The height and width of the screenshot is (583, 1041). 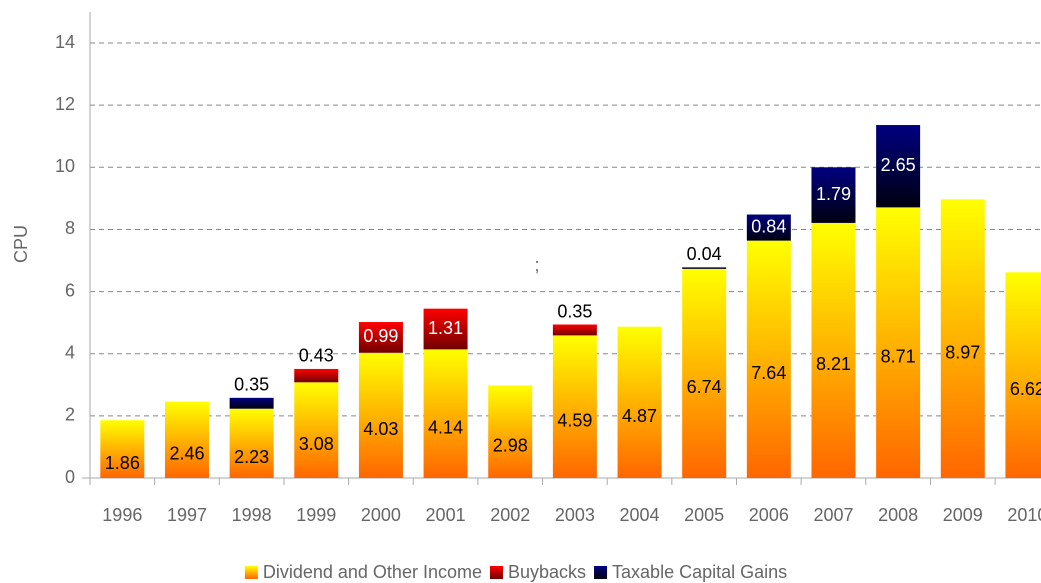 What do you see at coordinates (639, 416) in the screenshot?
I see `data-label: 4.87` at bounding box center [639, 416].